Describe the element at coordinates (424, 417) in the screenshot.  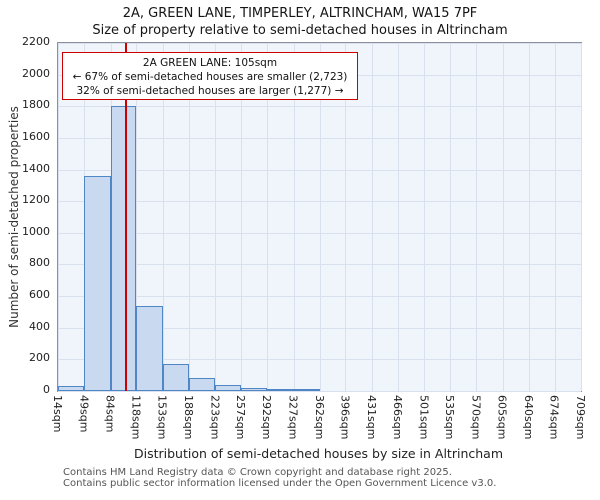
I see `x-tick-label: 501sqm` at that location.